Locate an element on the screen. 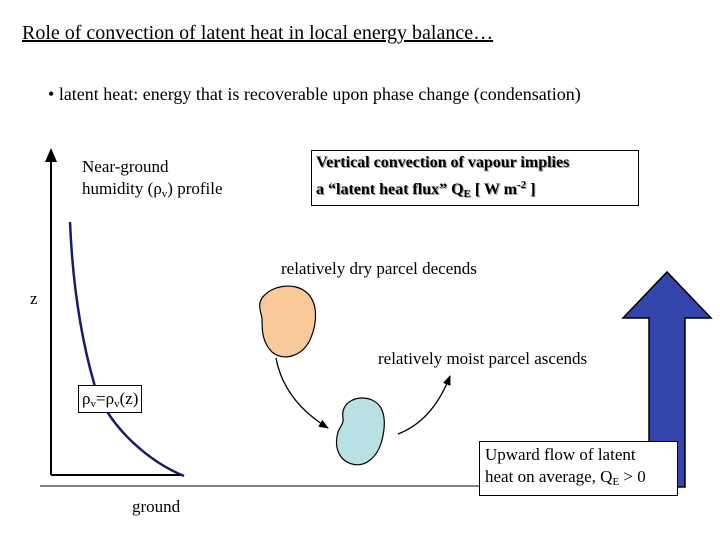 This screenshot has width=720, height=540. upward-line2-pre: heat on average, Q is located at coordinates (549, 476).